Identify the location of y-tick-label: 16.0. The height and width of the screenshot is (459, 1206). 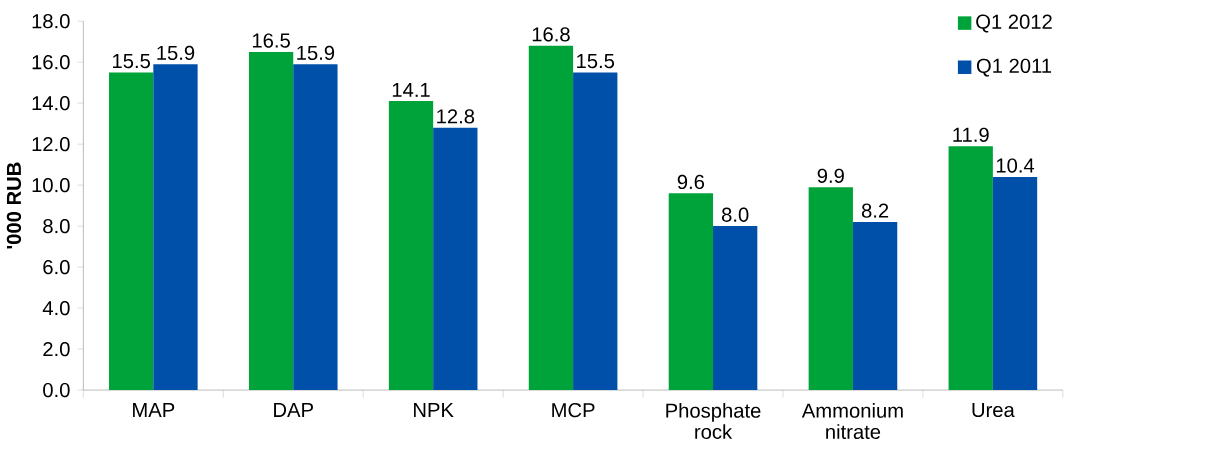
(51, 62).